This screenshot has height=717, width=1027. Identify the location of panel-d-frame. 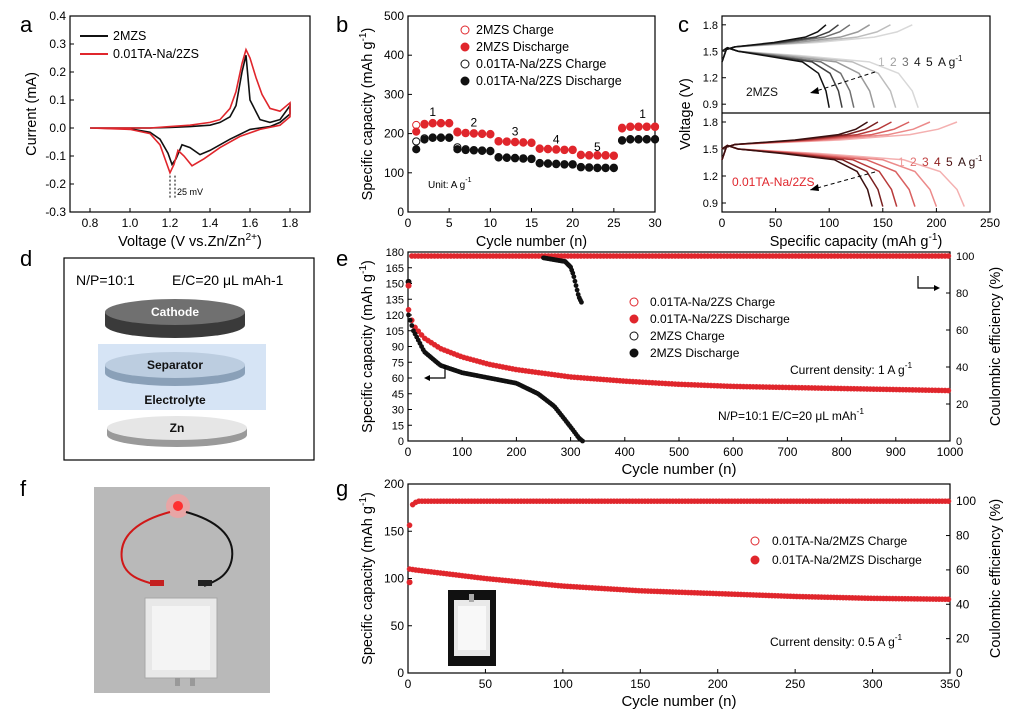
(189, 359).